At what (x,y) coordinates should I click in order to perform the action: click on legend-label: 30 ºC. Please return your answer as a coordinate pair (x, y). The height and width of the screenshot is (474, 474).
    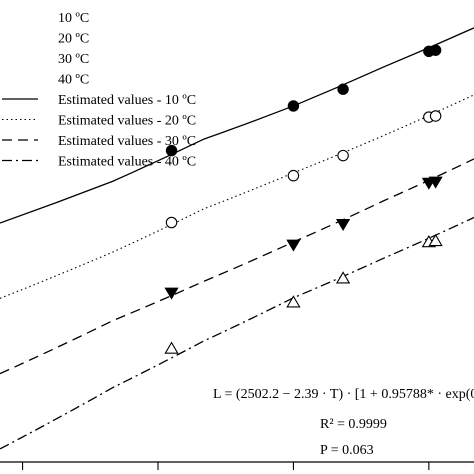
    Looking at the image, I should click on (73, 59).